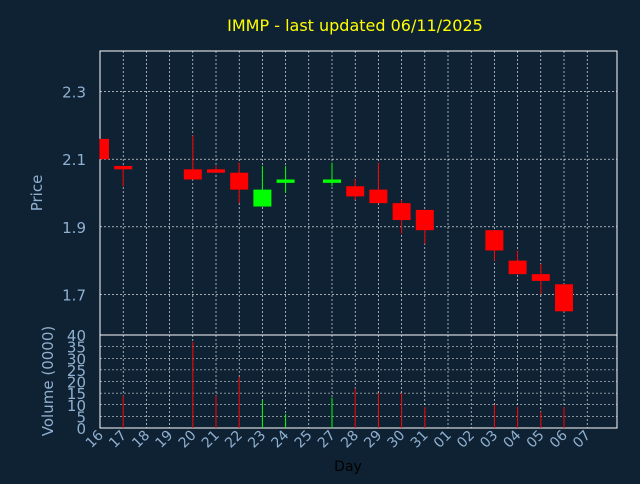 The image size is (640, 484). I want to click on price-axis-label: Price, so click(37, 193).